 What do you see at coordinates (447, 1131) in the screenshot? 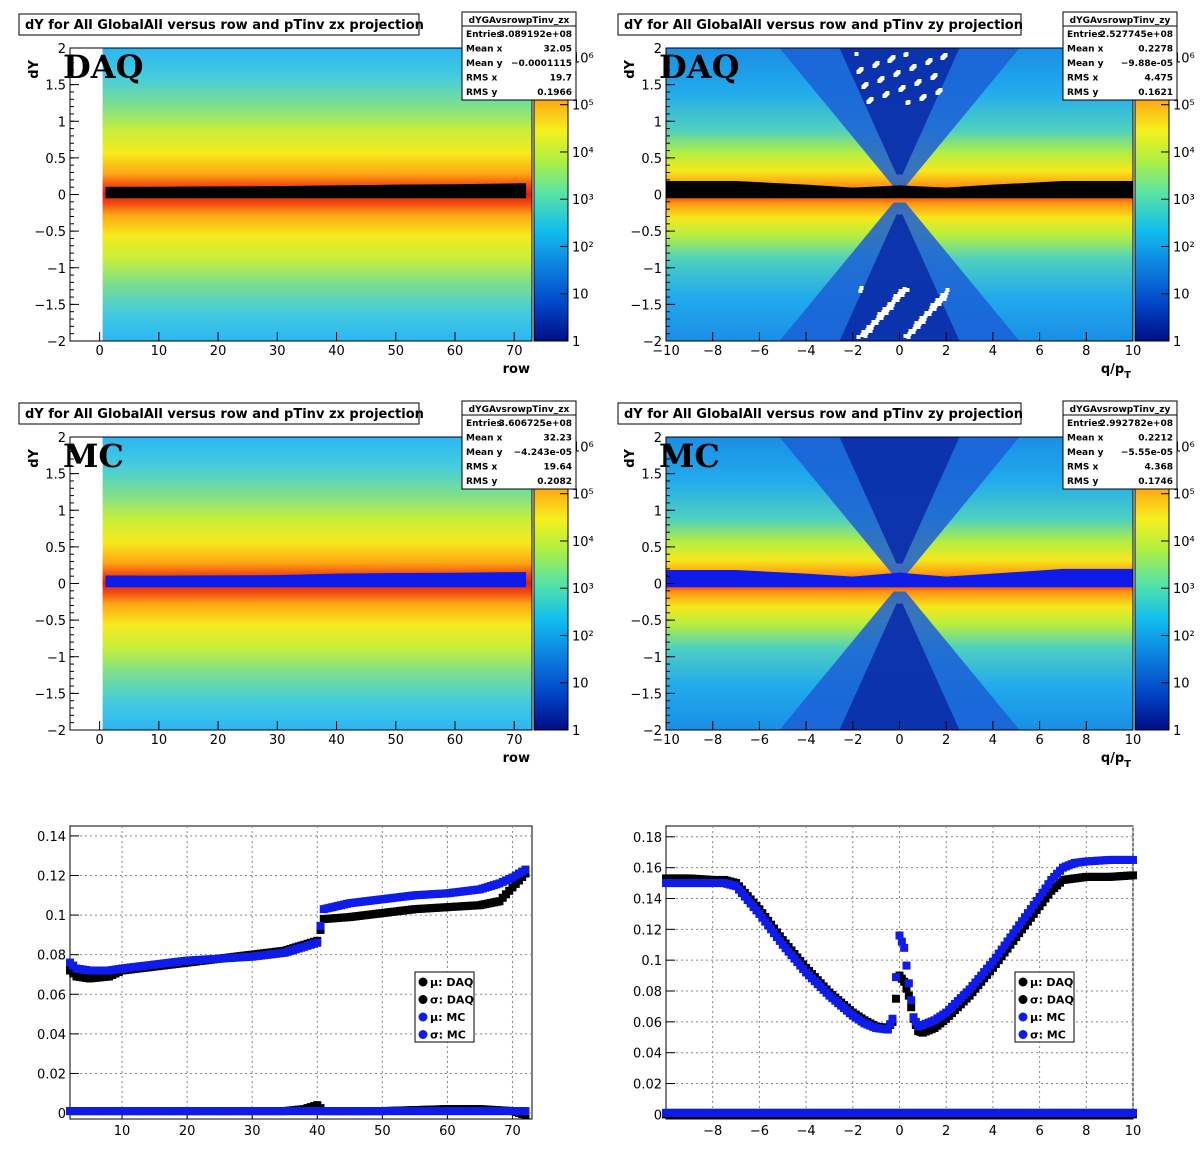
I see `x-tick-label: 60` at bounding box center [447, 1131].